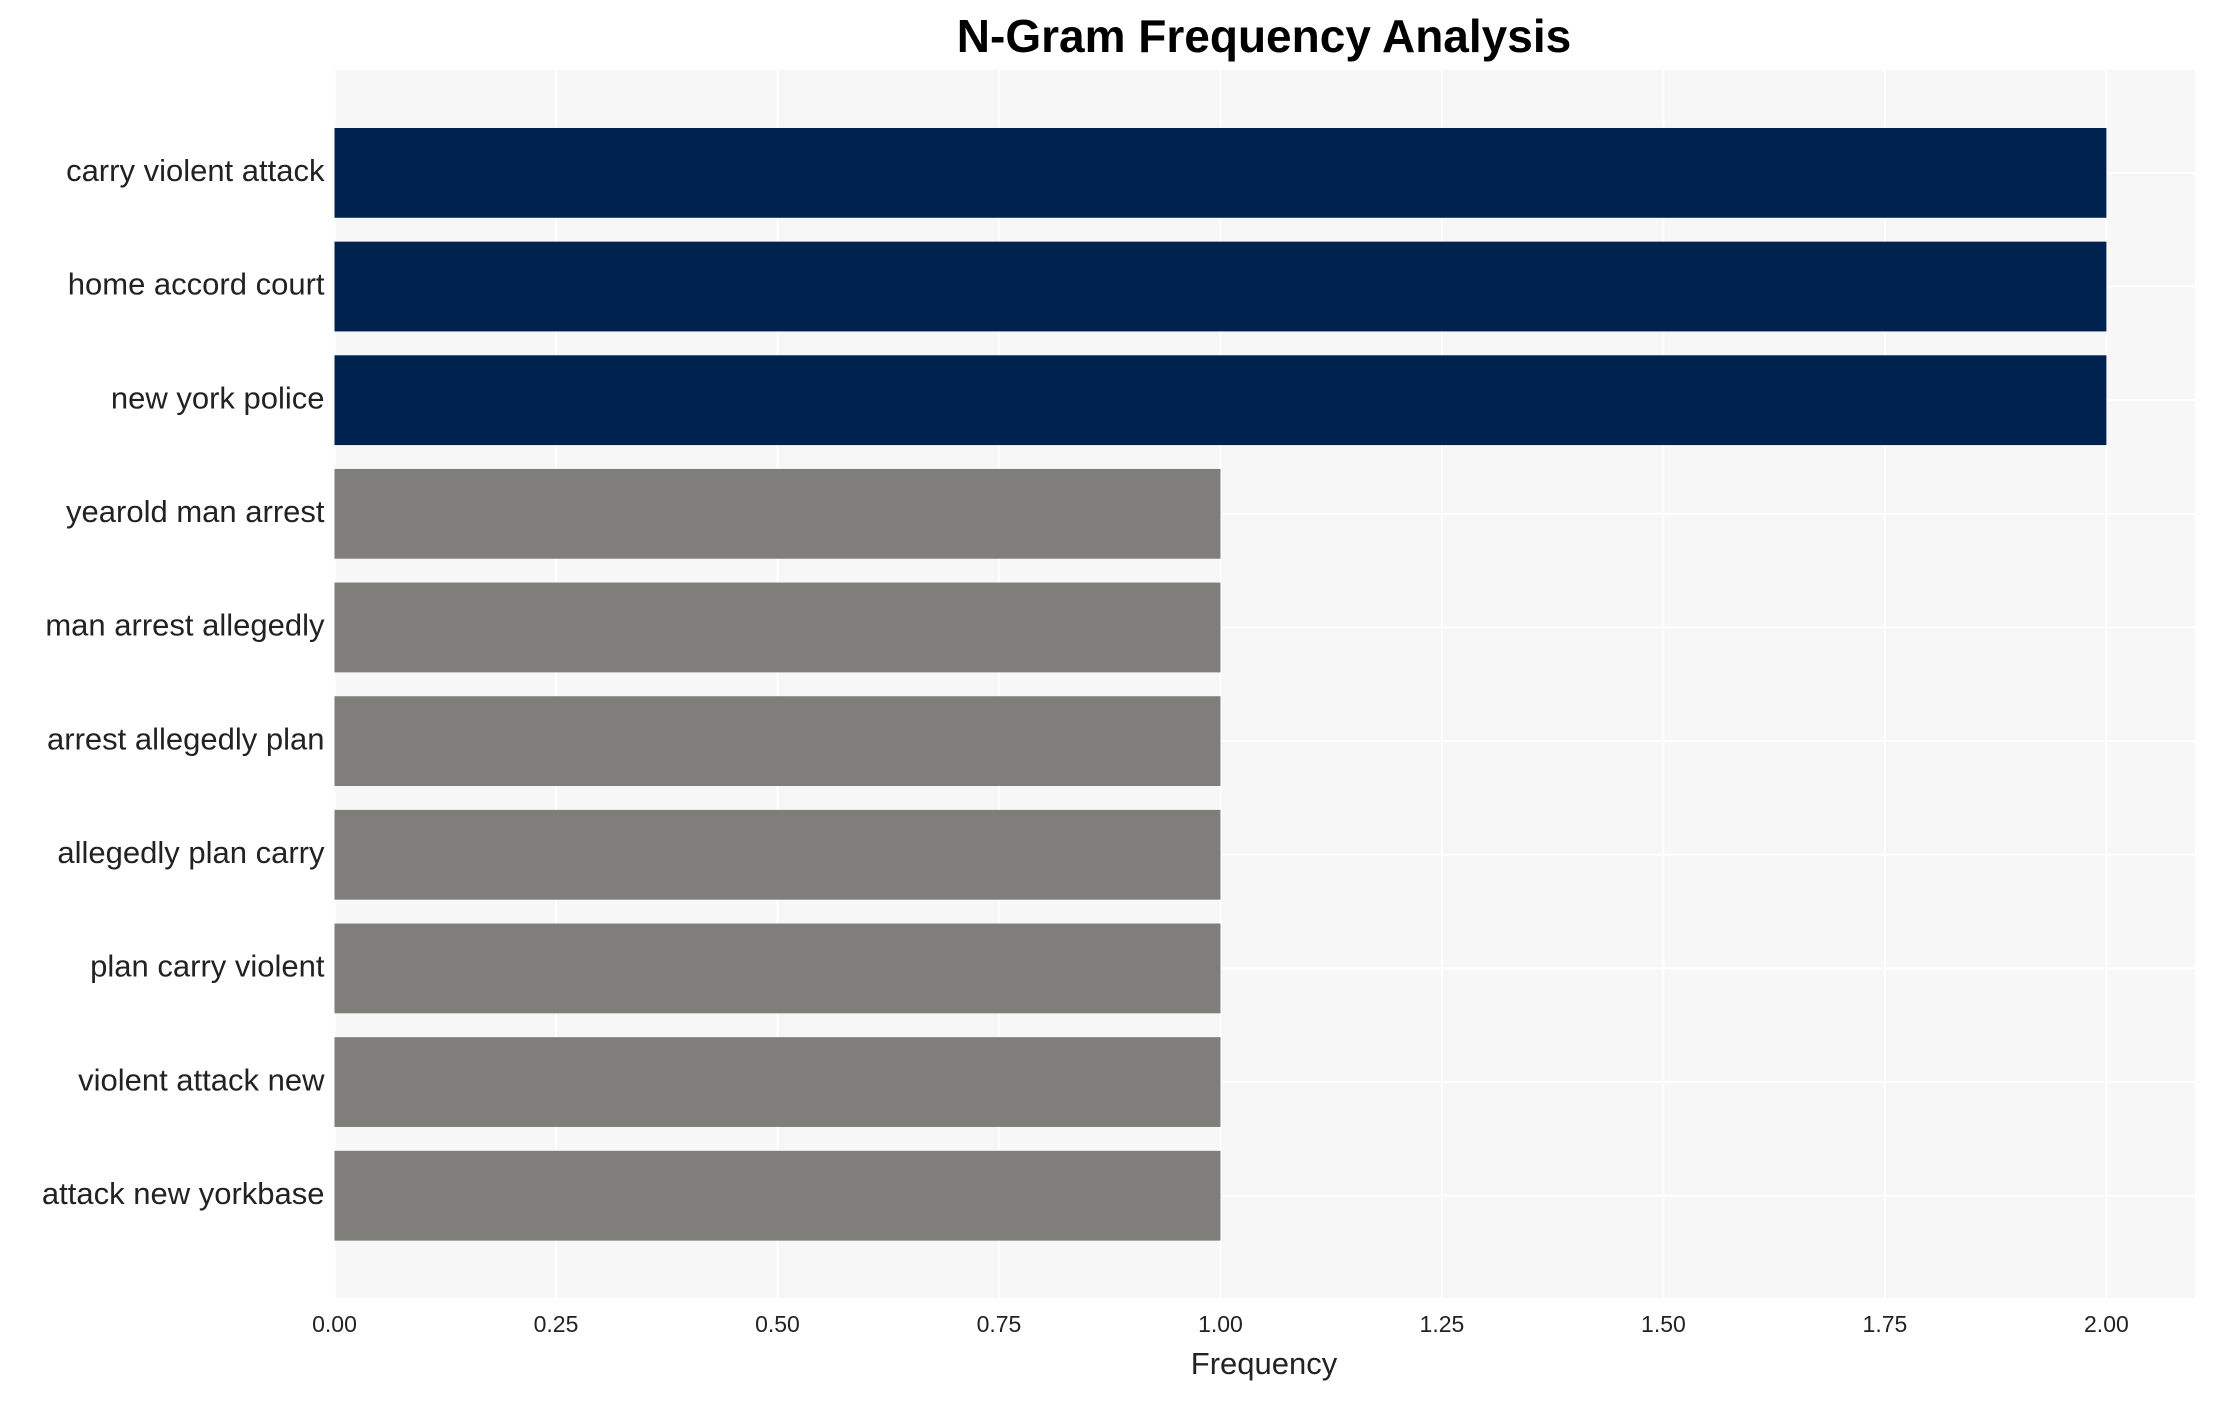 The image size is (2213, 1402). Describe the element at coordinates (2106, 1324) in the screenshot. I see `x-tick-label: 2.00` at that location.